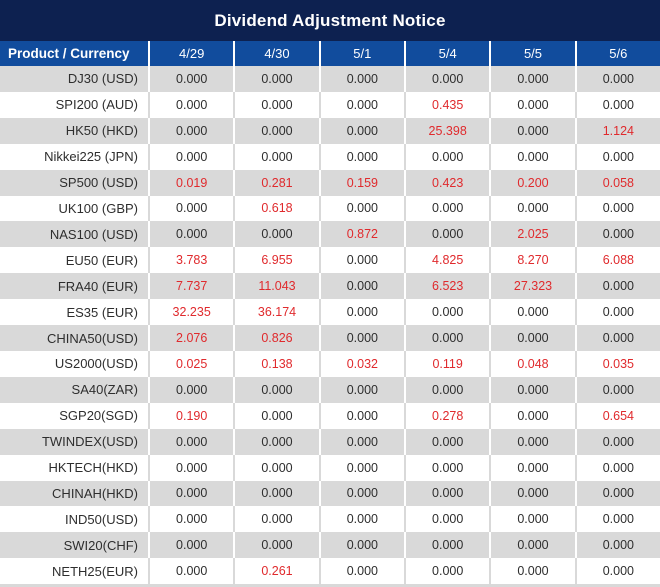 The height and width of the screenshot is (587, 660). Describe the element at coordinates (95, 493) in the screenshot. I see `product-label: CHINAH(HKD)` at that location.